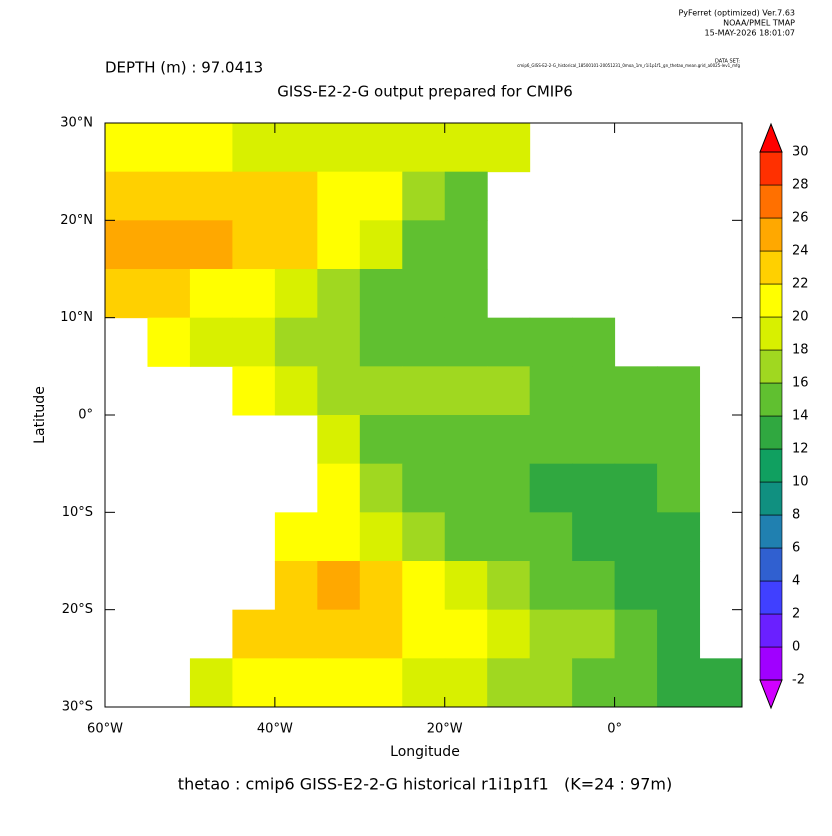  I want to click on dataset-label: DATA SET:, so click(727, 62).